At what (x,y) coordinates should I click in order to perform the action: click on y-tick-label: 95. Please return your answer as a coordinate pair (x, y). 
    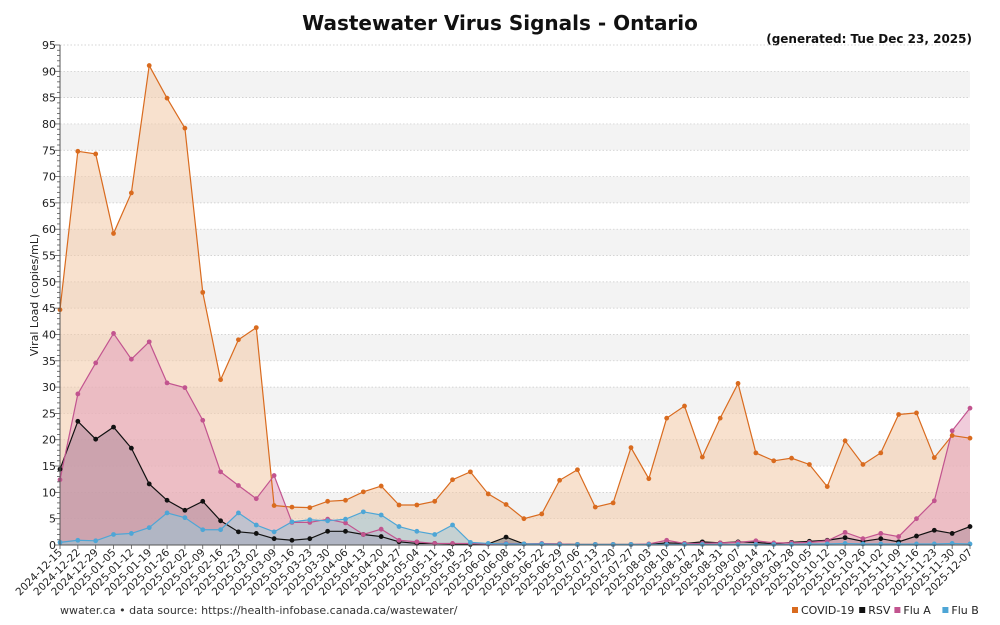
    Looking at the image, I should click on (49, 45).